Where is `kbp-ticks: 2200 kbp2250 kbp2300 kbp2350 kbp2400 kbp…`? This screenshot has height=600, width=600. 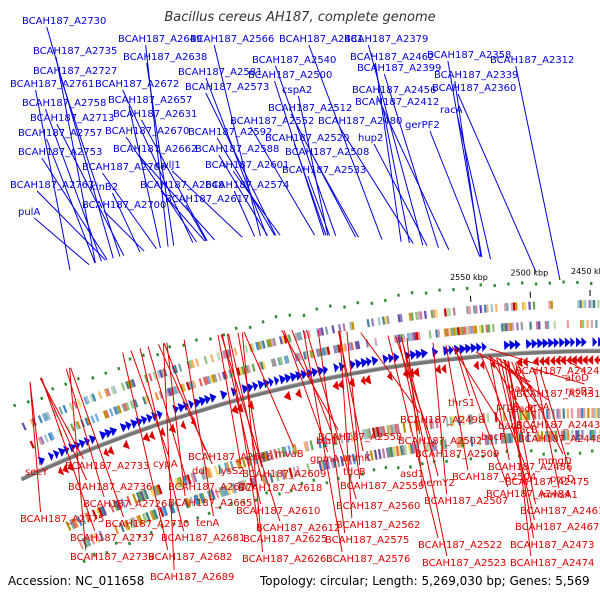
kbp-ticks: 2200 kbp2250 kbp2300 kbp2350 kbp2400 kbp… is located at coordinates (525, 284).